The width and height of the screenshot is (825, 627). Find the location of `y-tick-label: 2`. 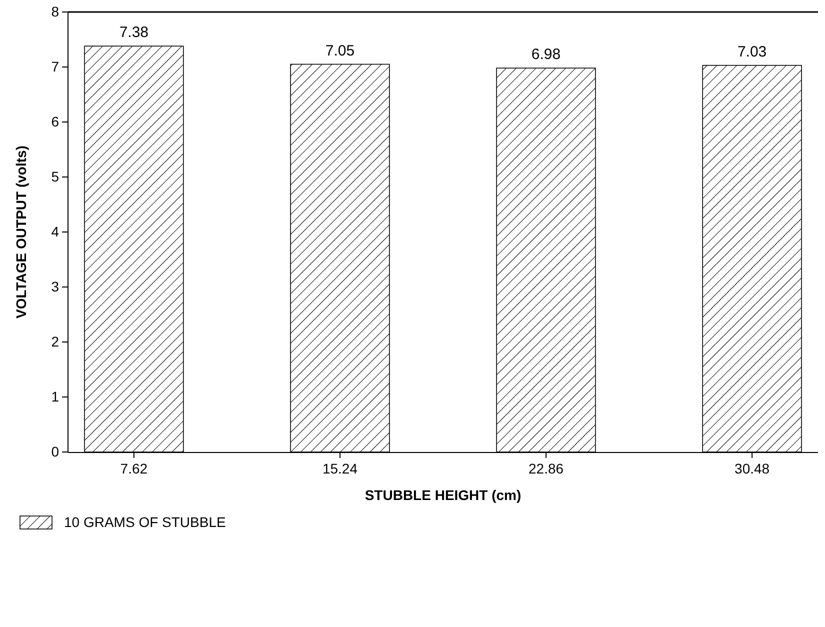

y-tick-label: 2 is located at coordinates (55, 341).